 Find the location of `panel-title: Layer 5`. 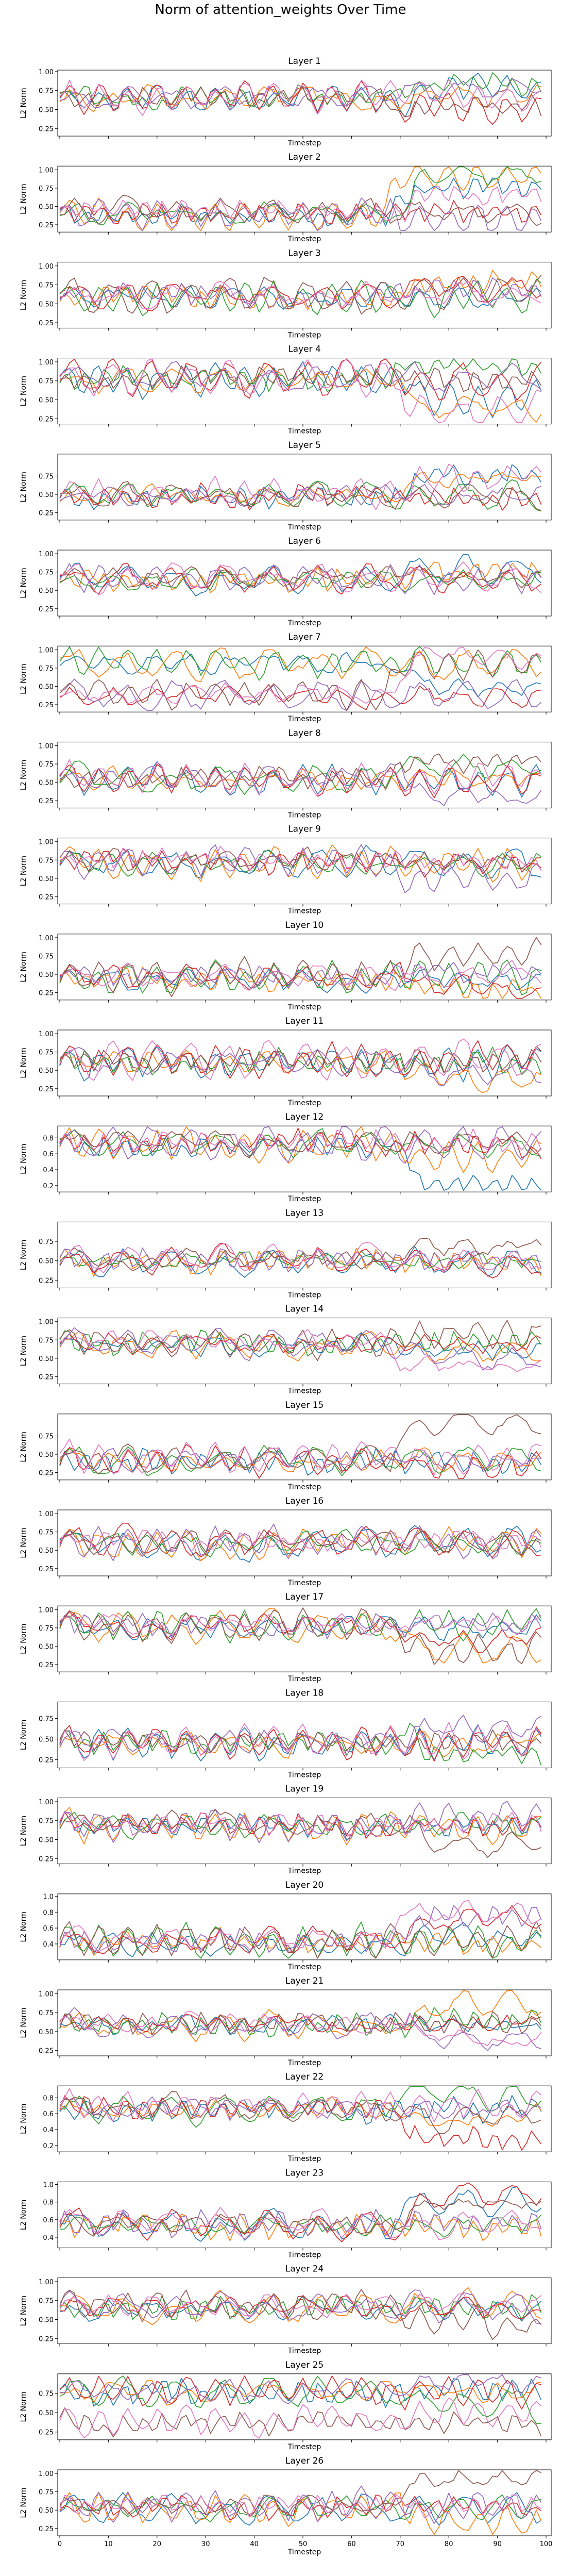

panel-title: Layer 5 is located at coordinates (304, 445).